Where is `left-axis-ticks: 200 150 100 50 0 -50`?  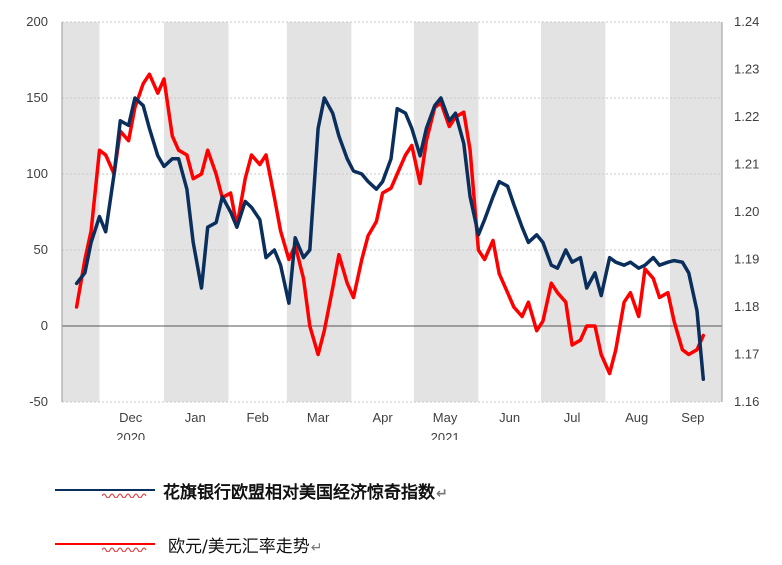
left-axis-ticks: 200 150 100 50 0 -50 is located at coordinates (37, 211).